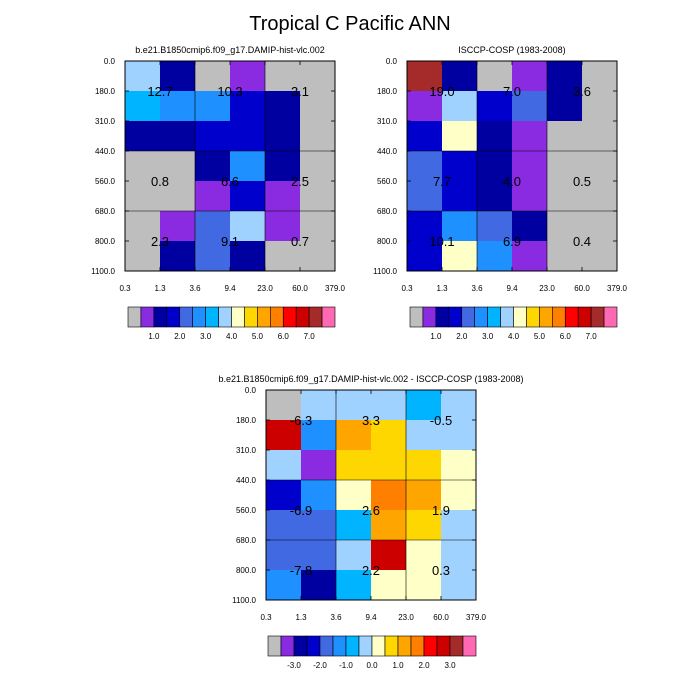 Image resolution: width=700 pixels, height=700 pixels. What do you see at coordinates (301, 570) in the screenshot?
I see `cell-value-label: -7.8` at bounding box center [301, 570].